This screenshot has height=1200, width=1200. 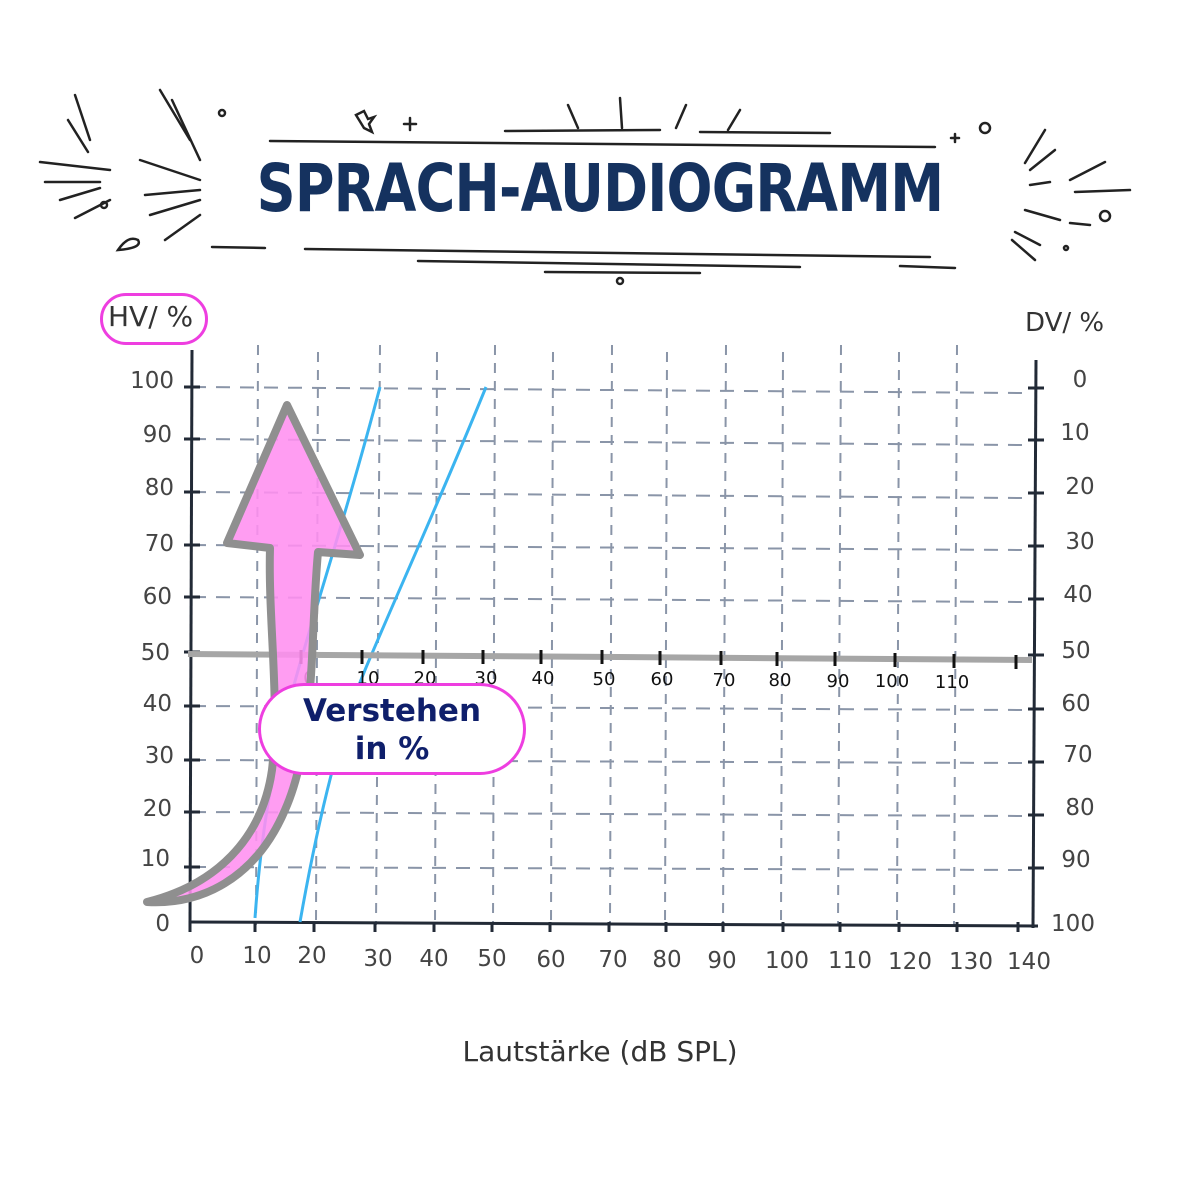 What do you see at coordinates (971, 962) in the screenshot?
I see `svg-text: 130` at bounding box center [971, 962].